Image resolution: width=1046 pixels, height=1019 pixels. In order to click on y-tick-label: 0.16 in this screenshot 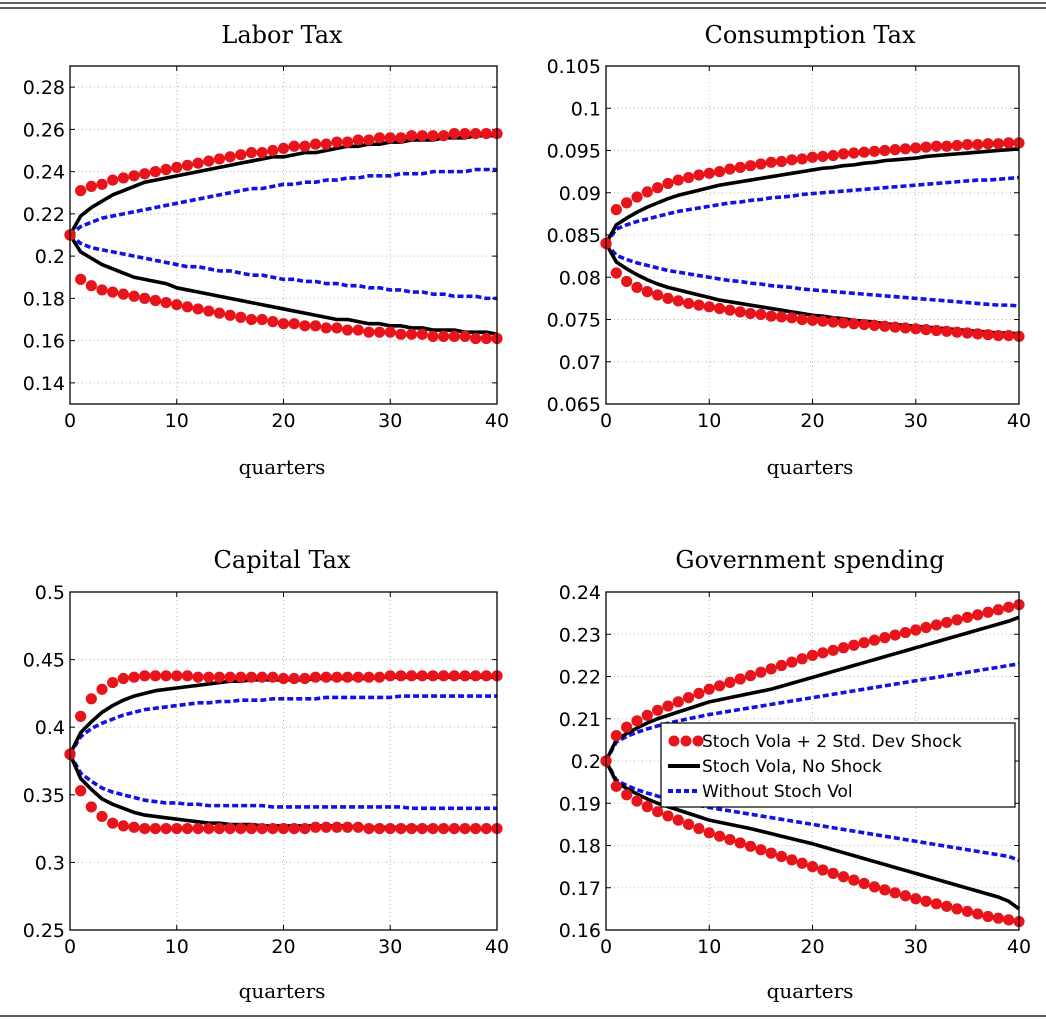, I will do `click(580, 931)`.